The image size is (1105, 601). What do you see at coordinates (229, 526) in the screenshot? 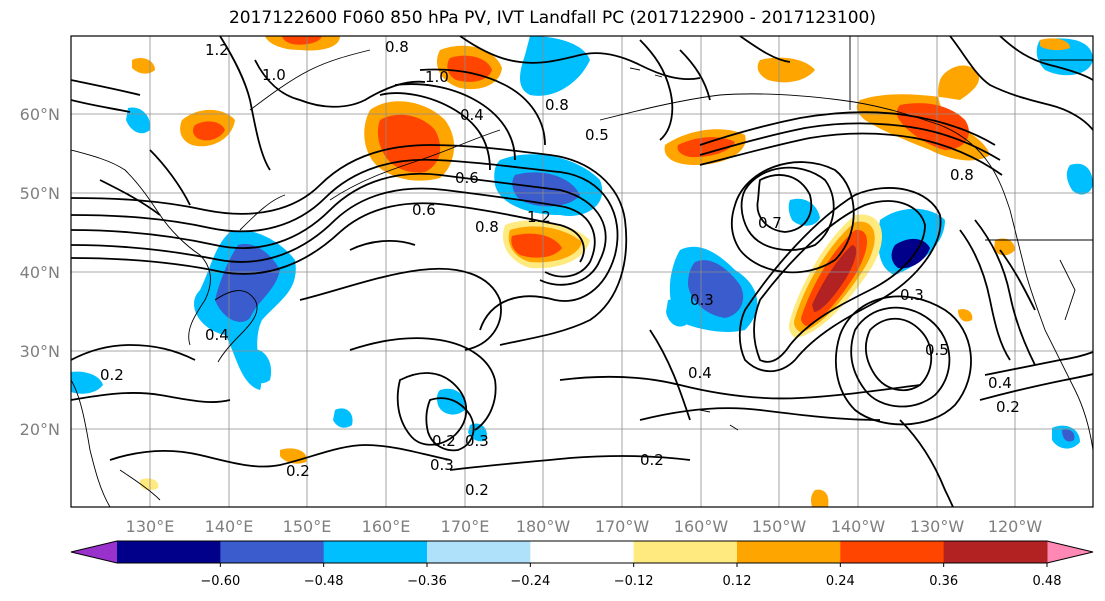
I see `lon-label: 140°E` at bounding box center [229, 526].